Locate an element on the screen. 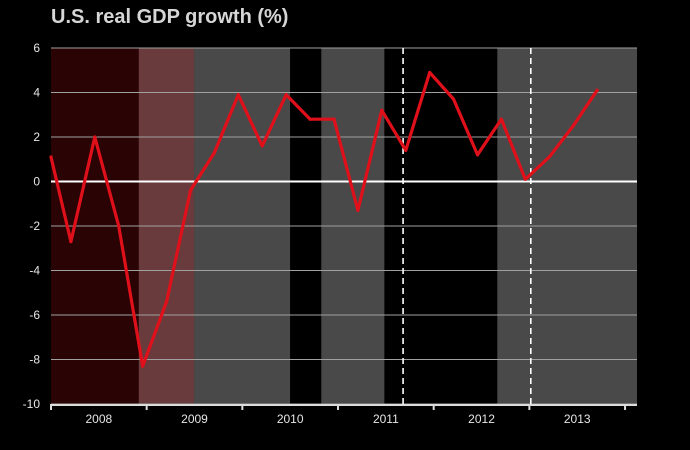  x-tick-label-2012: 2012 is located at coordinates (481, 419).